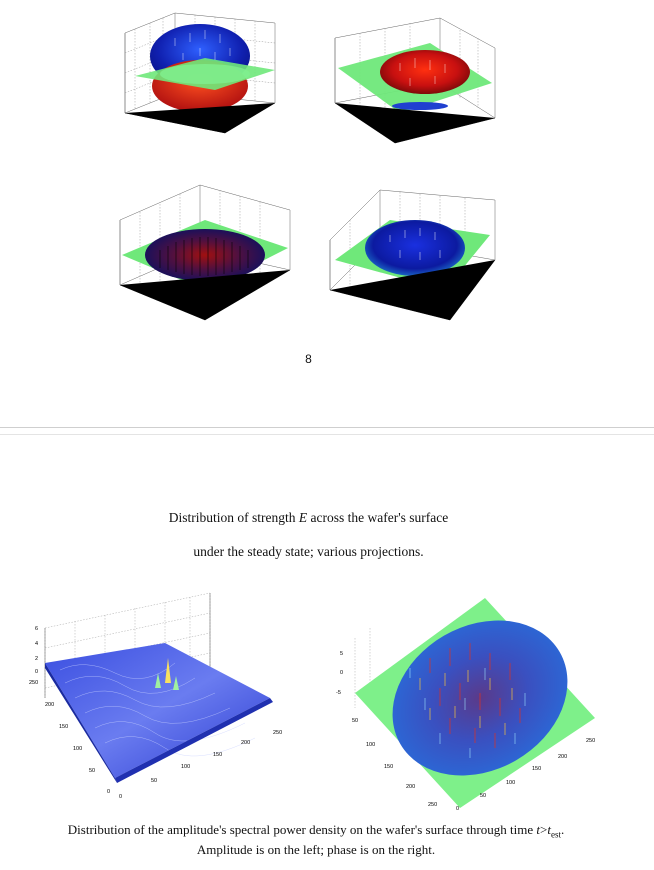 The width and height of the screenshot is (654, 870). Describe the element at coordinates (338, 693) in the screenshot. I see `phase-z-tick: -5` at that location.